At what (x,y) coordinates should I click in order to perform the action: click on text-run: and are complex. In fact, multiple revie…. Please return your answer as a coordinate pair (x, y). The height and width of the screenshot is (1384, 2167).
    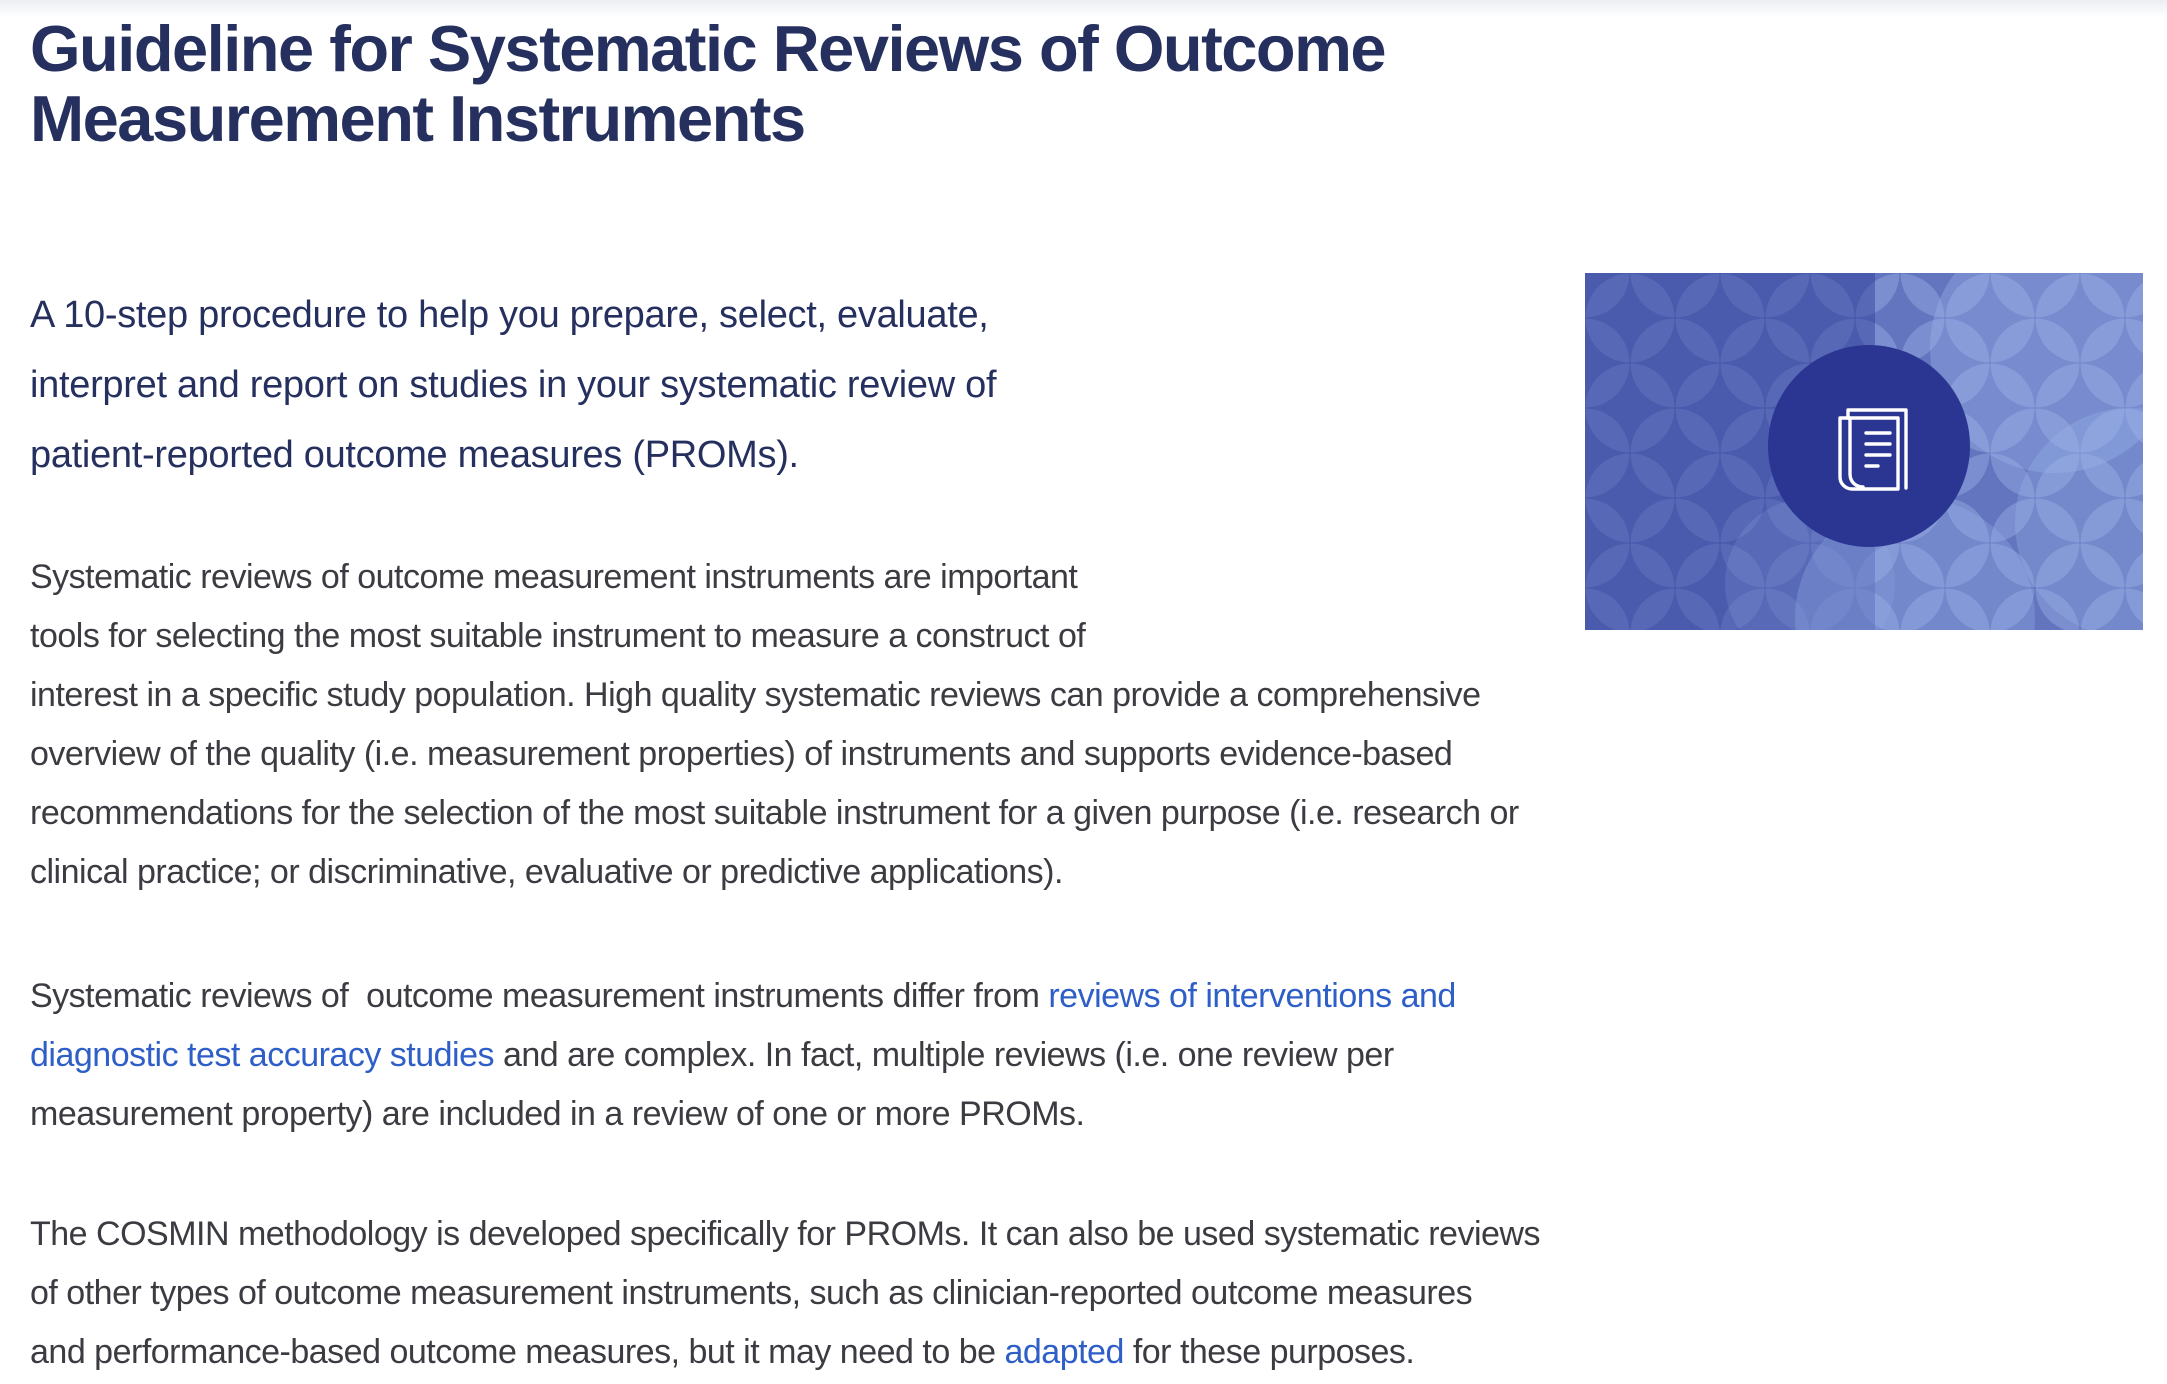
    Looking at the image, I should click on (712, 1084).